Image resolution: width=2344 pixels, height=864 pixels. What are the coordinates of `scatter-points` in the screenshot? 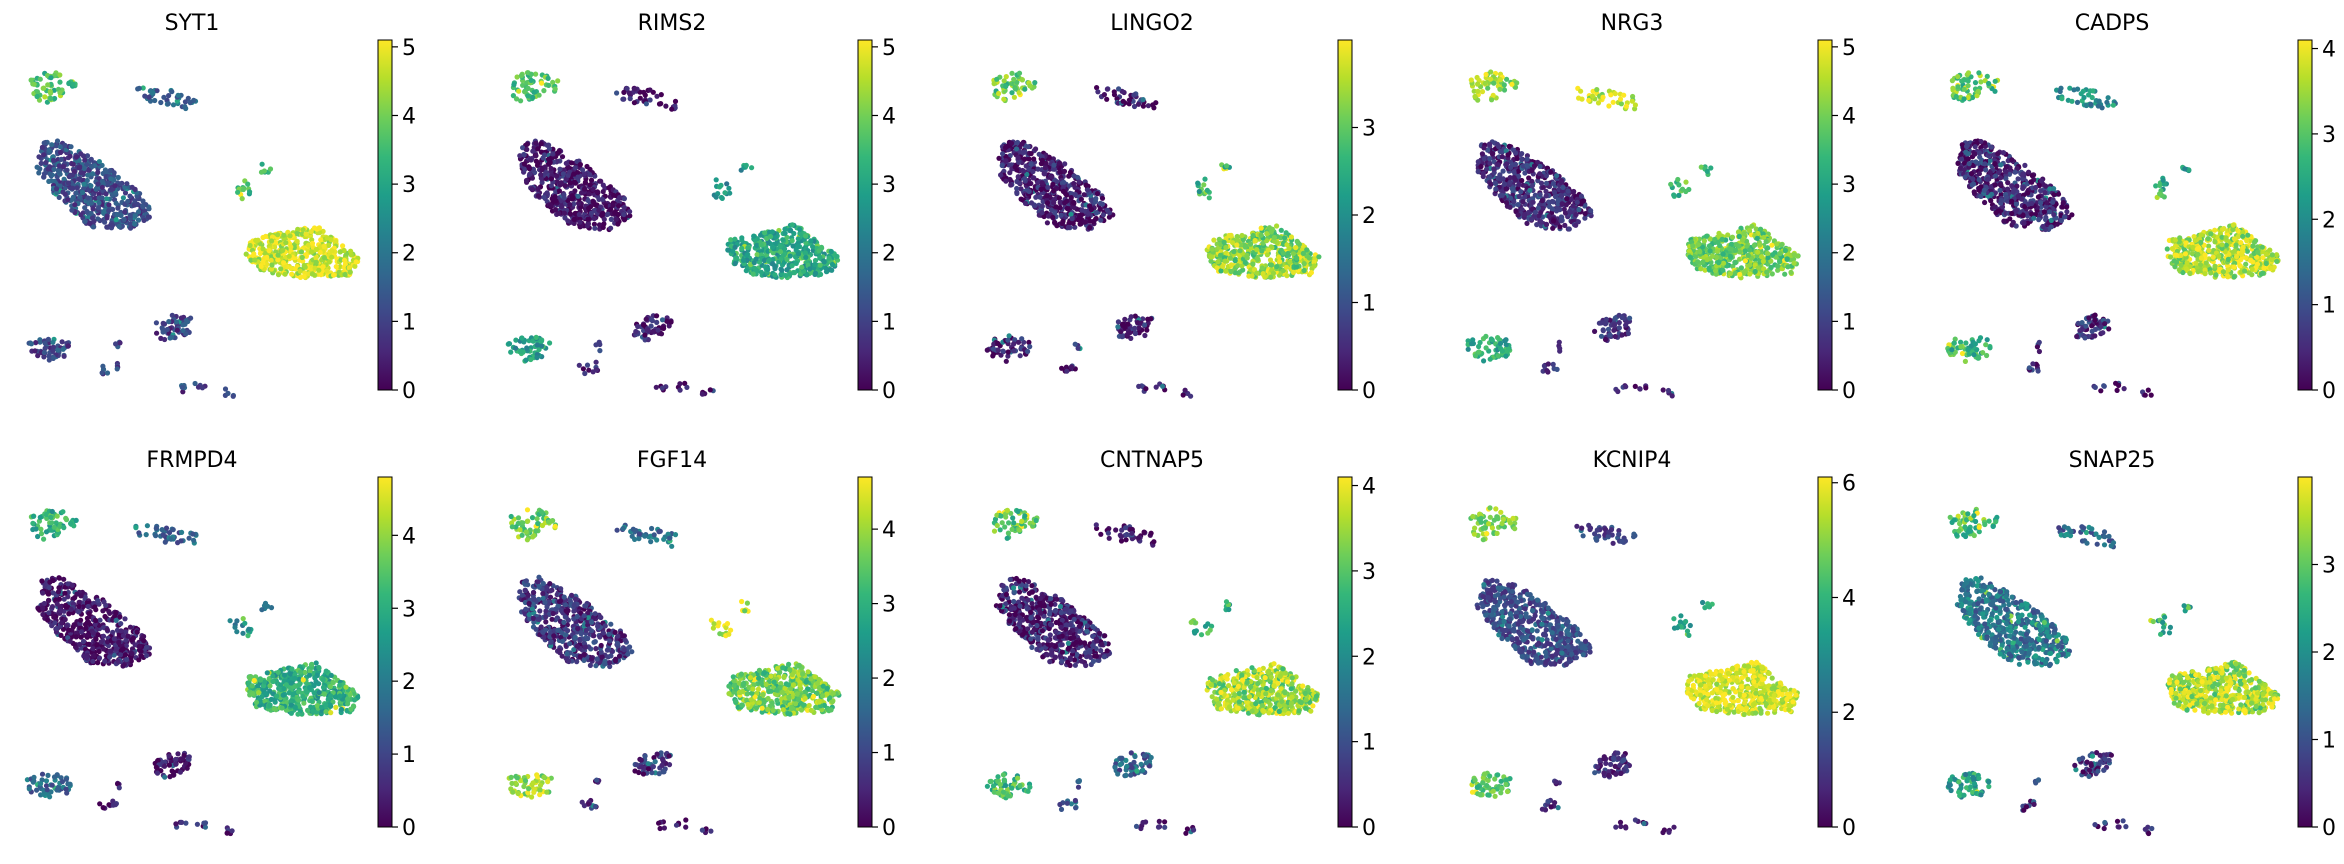 It's located at (1633, 233).